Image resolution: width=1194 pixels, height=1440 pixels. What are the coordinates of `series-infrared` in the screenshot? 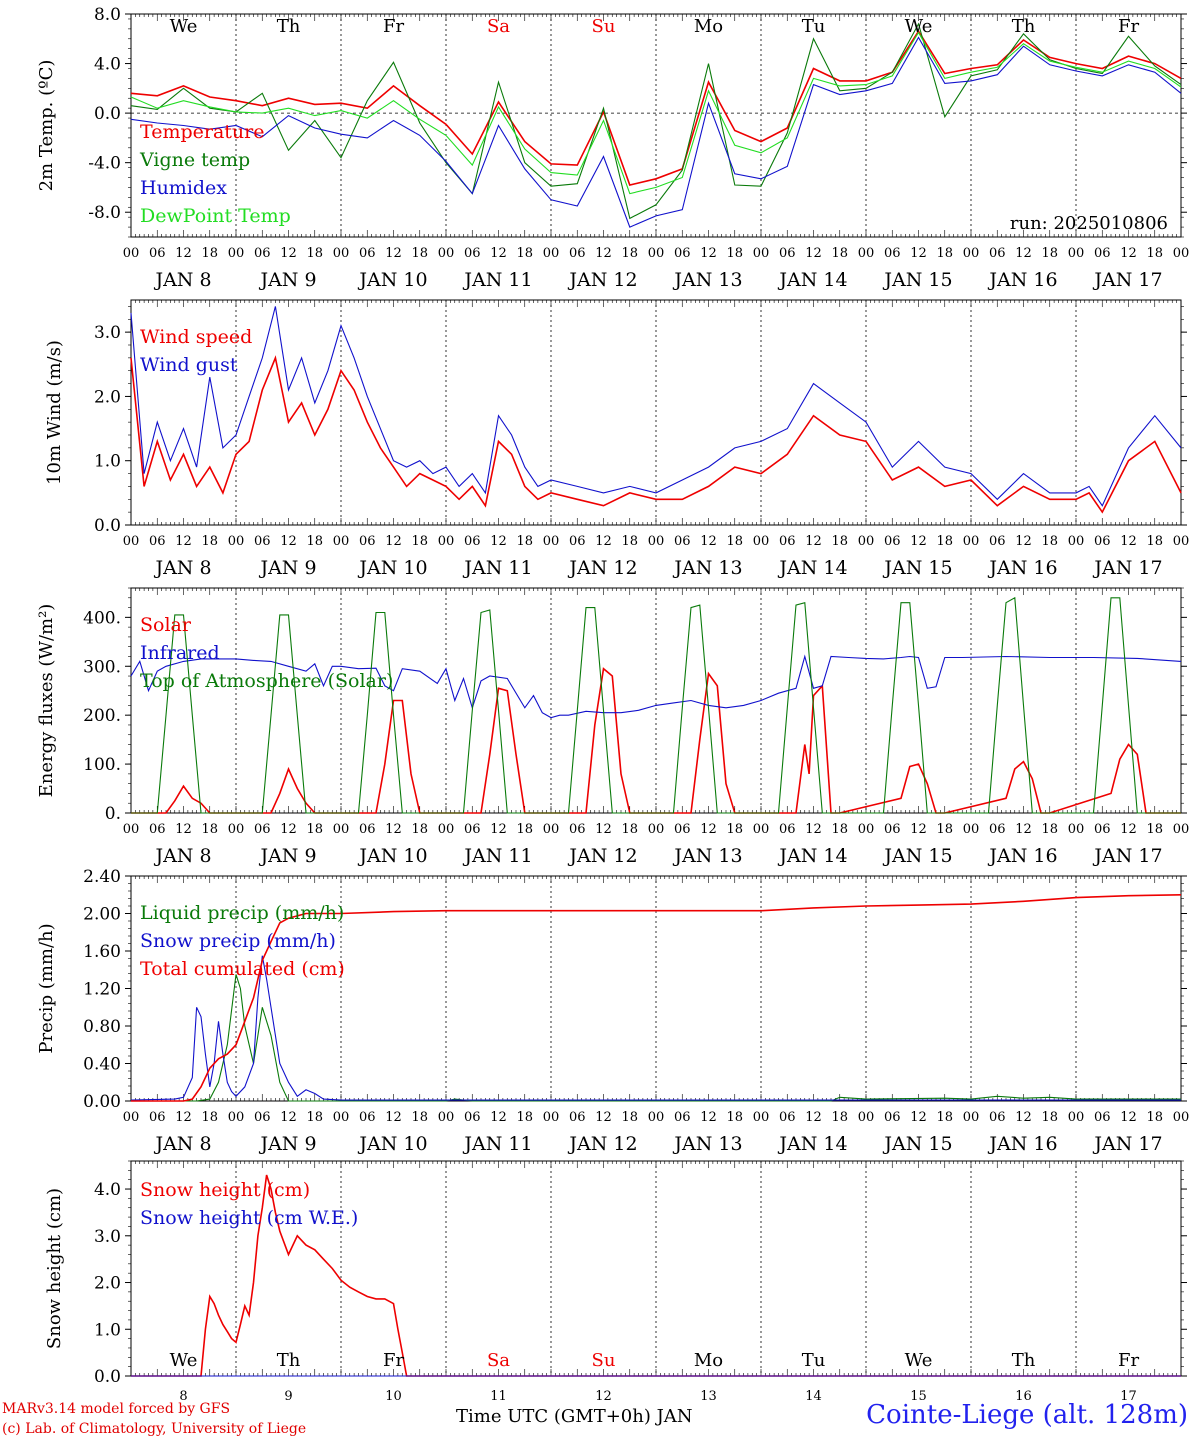 It's located at (656, 686).